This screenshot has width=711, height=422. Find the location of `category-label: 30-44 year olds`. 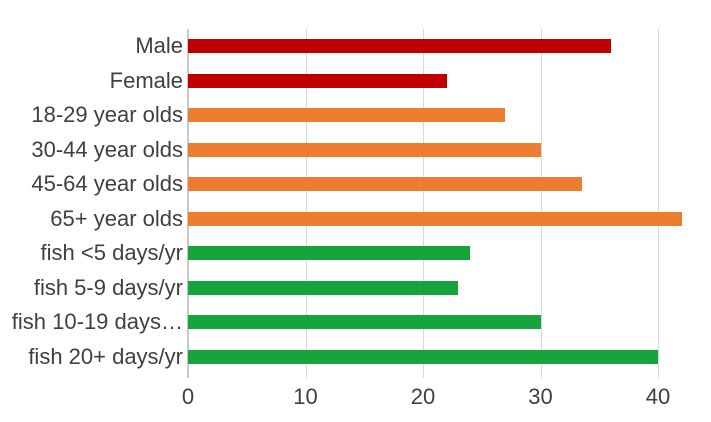

category-label: 30-44 year olds is located at coordinates (107, 149).